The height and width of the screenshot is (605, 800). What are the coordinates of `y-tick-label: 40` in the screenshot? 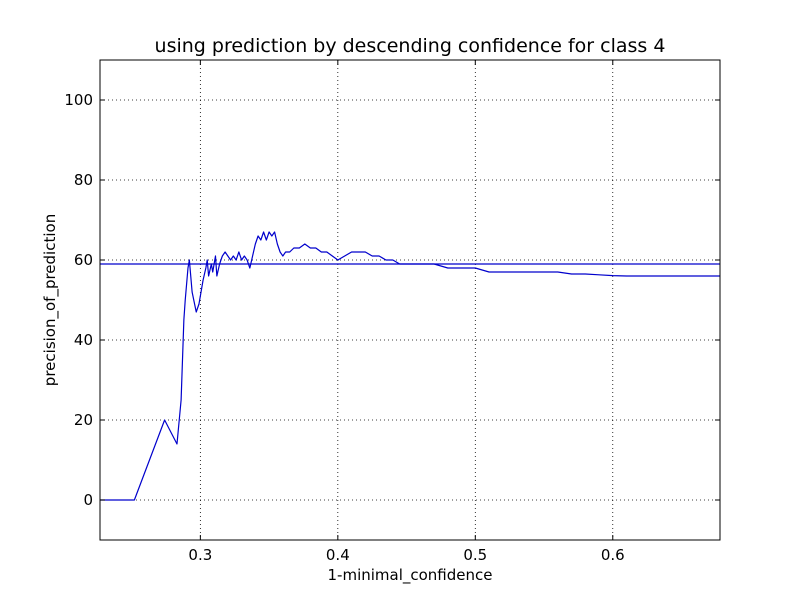 It's located at (83, 340).